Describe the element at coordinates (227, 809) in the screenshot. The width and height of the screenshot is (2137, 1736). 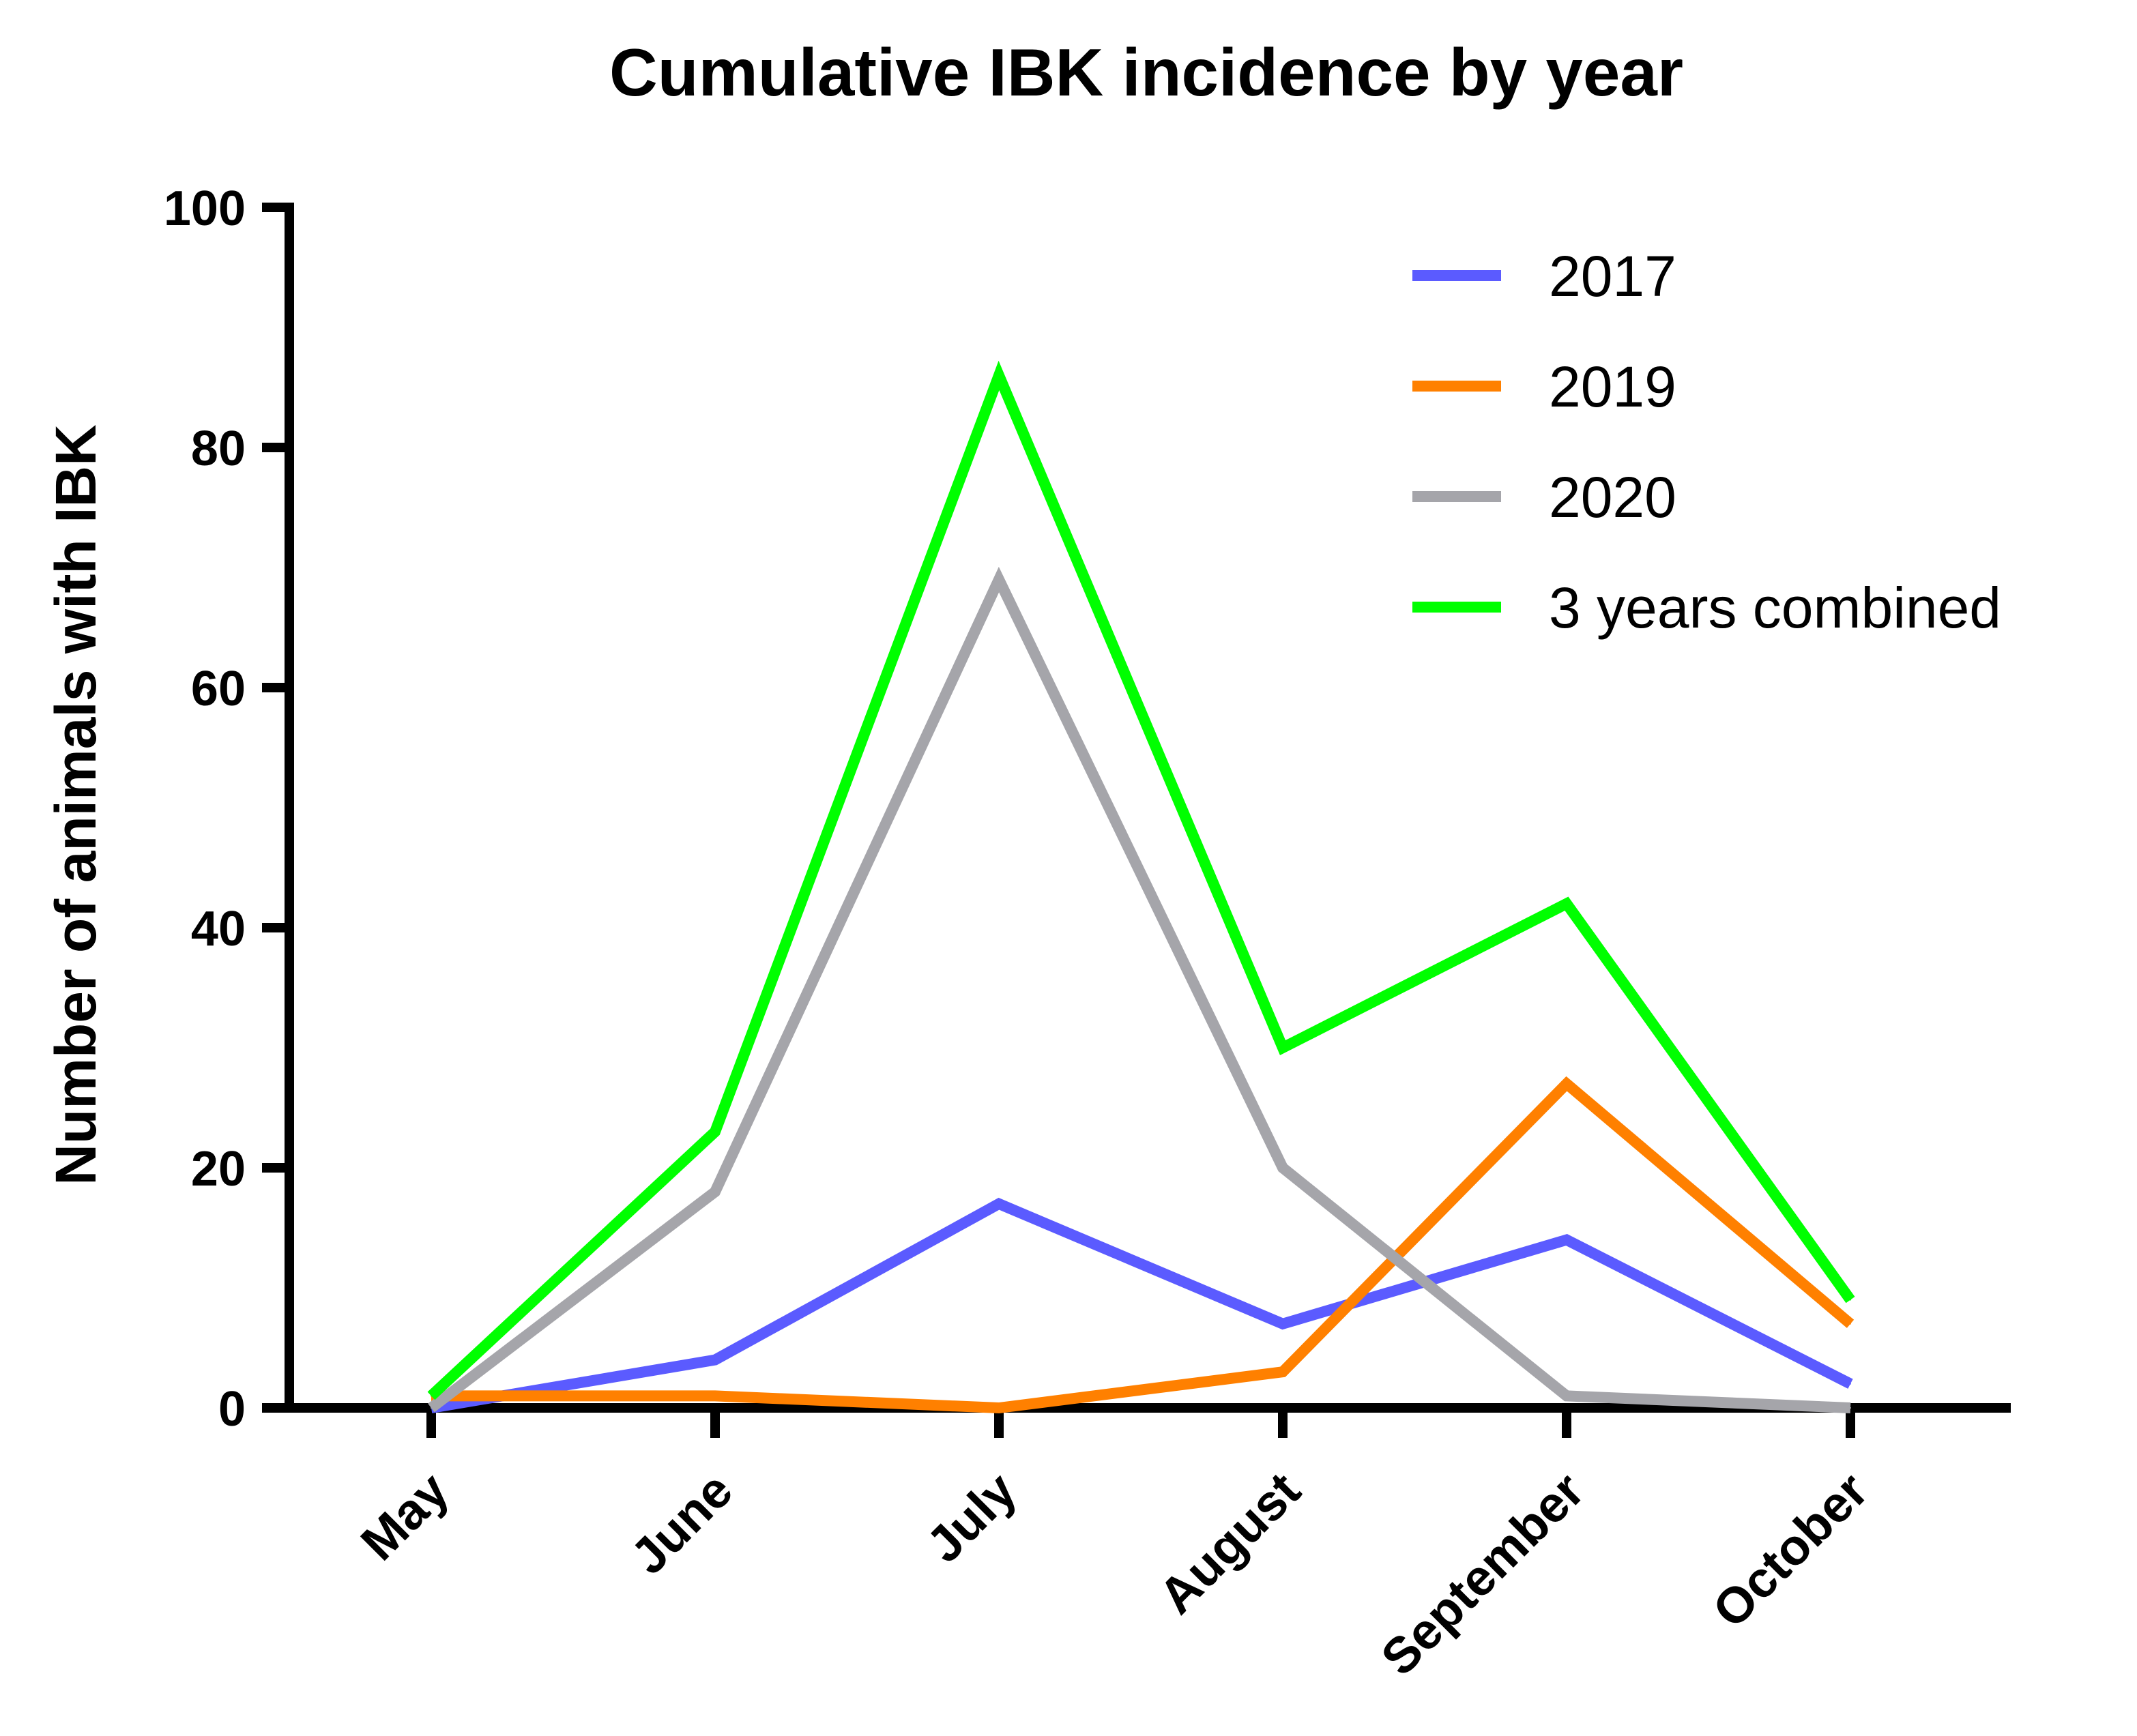
I see `y-ticks: 0 20 40 60 80 100` at that location.